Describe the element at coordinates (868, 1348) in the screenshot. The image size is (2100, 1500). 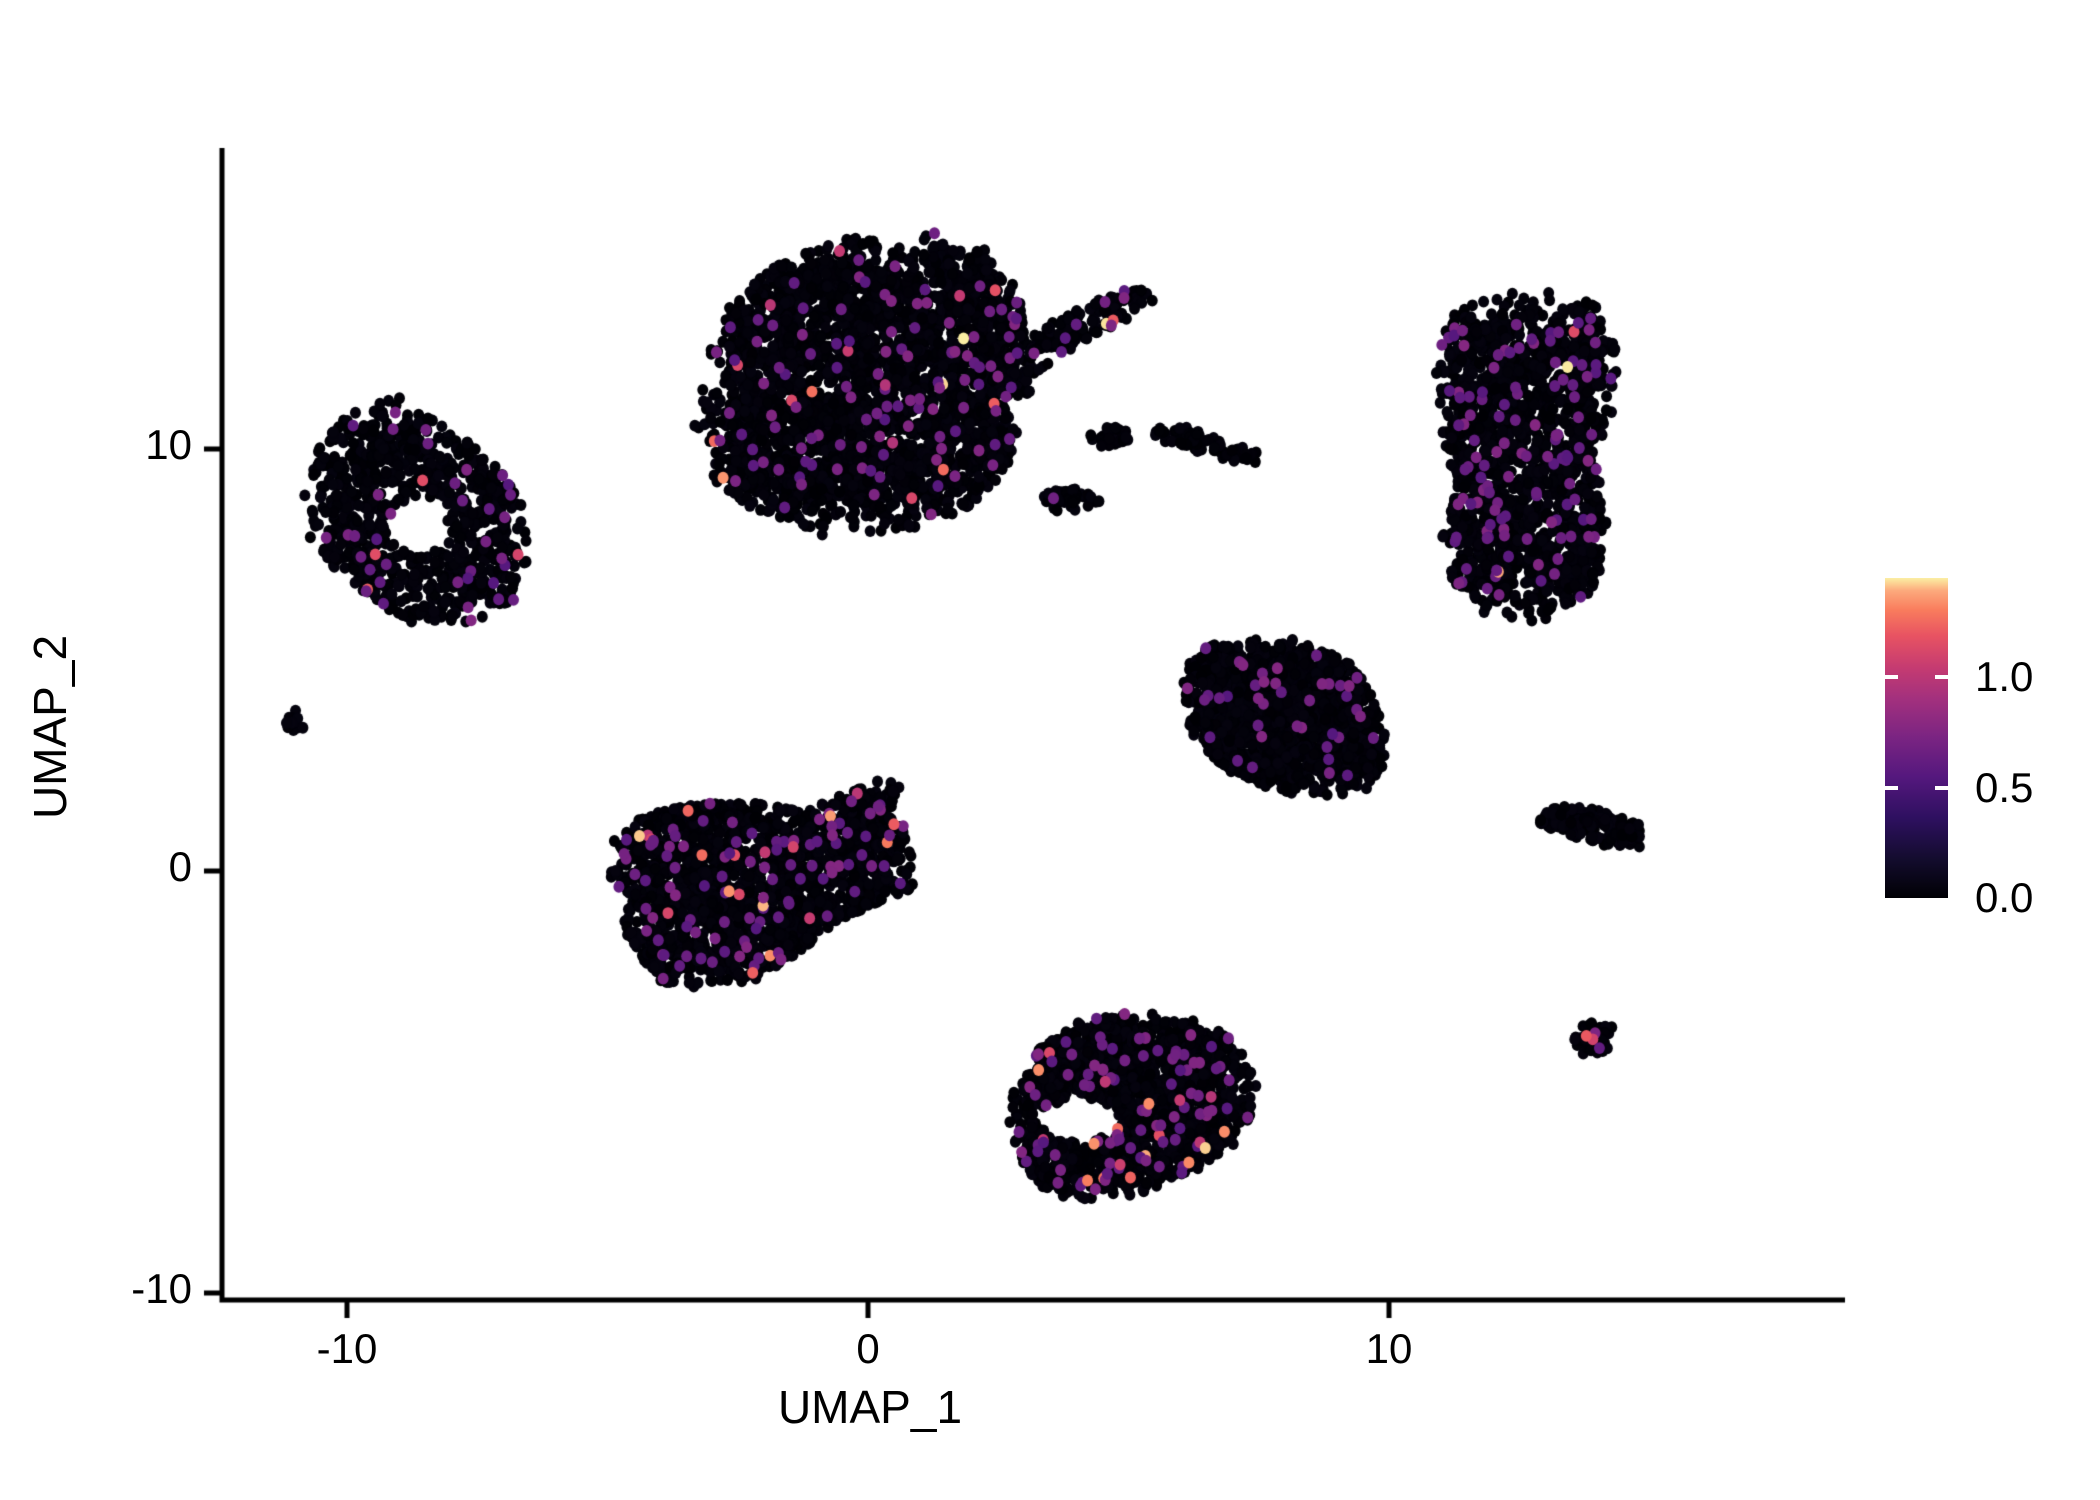
I see `x-tick-label: 0` at that location.